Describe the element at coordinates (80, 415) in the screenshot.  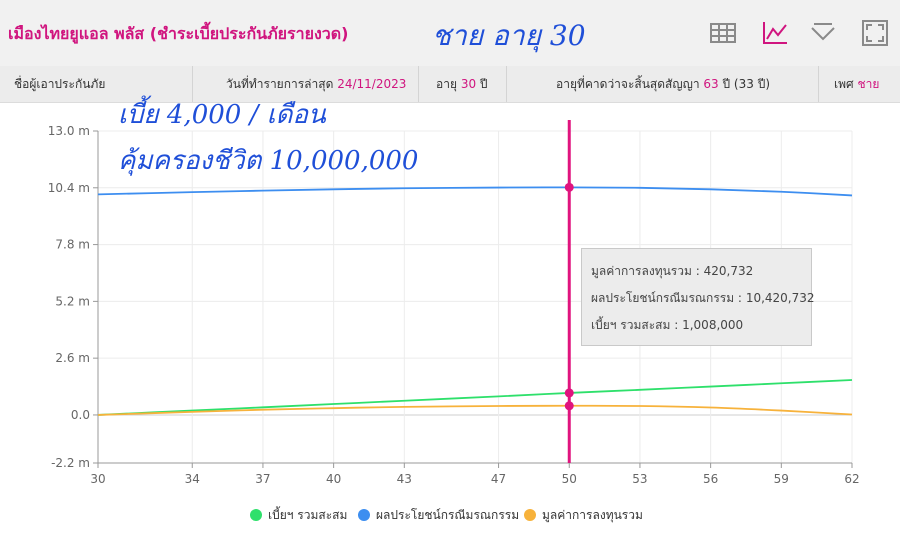
I see `y-tick-label: 0.0` at that location.